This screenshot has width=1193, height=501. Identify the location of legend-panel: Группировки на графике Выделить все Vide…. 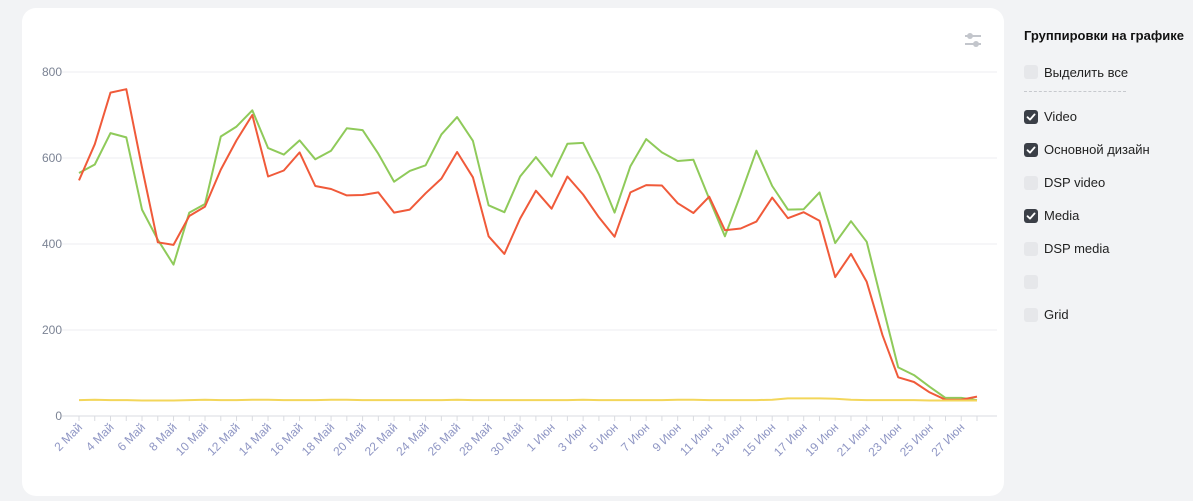
(1106, 179).